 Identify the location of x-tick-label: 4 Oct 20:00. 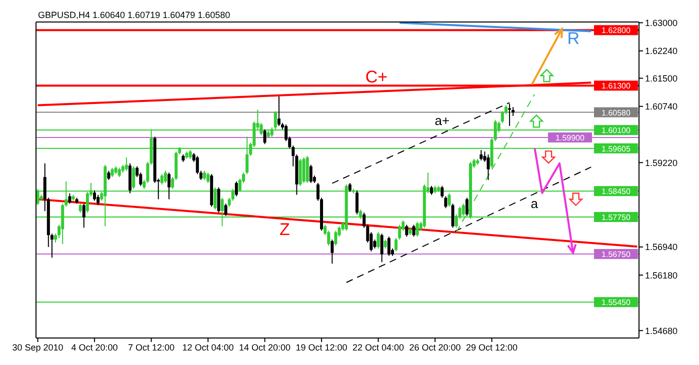
(94, 347).